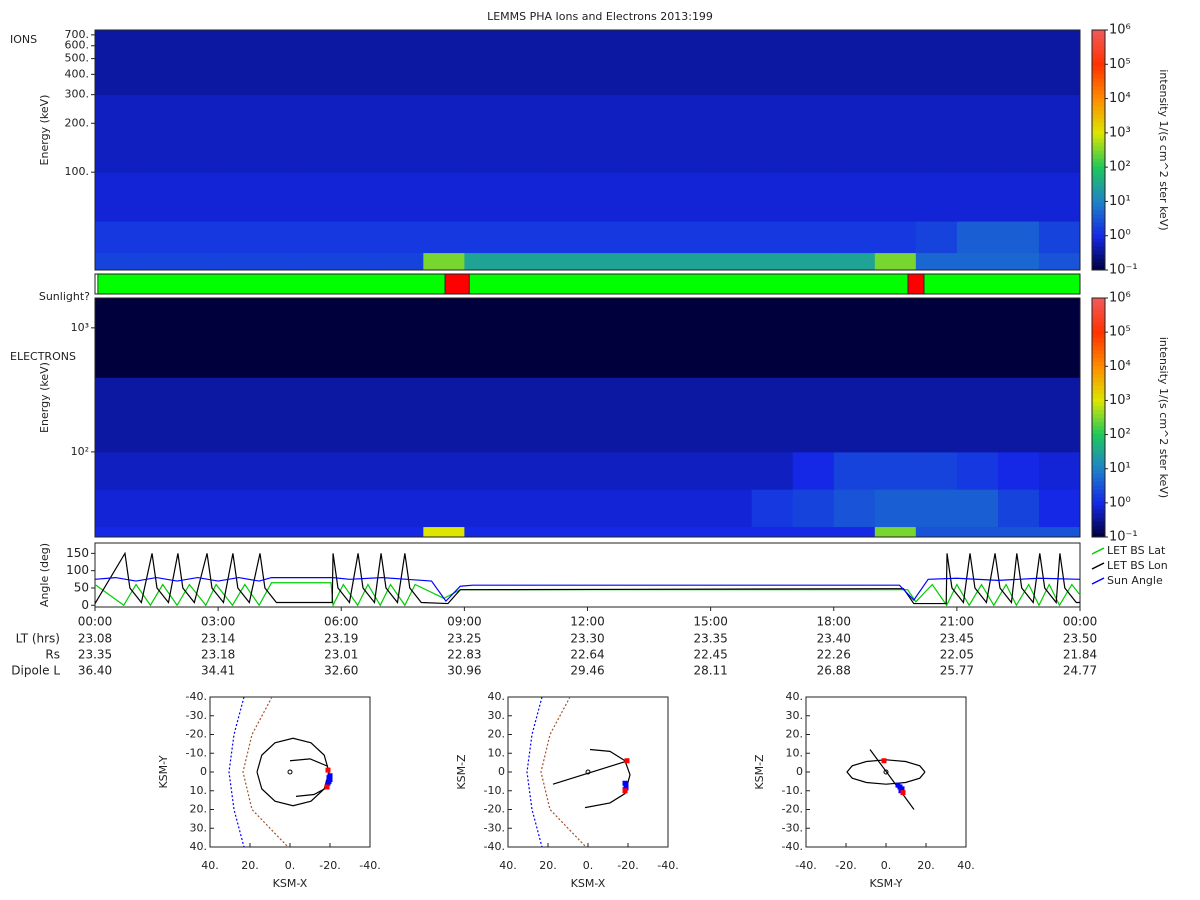 The image size is (1200, 900). I want to click on y-tick-label: 10., so click(199, 790).